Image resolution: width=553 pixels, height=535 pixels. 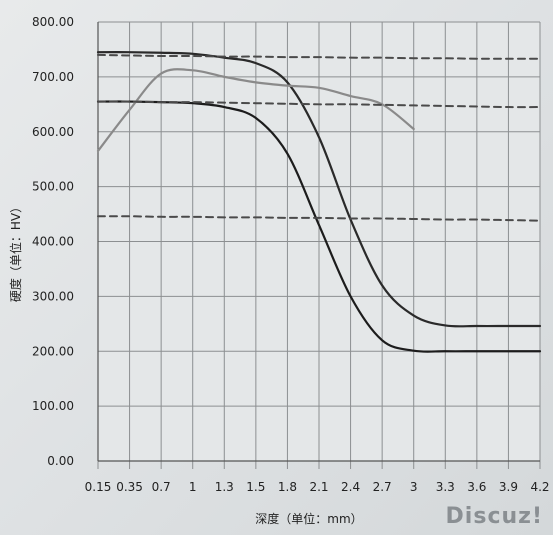 What do you see at coordinates (53, 77) in the screenshot?
I see `y-tick-label: 700.00` at bounding box center [53, 77].